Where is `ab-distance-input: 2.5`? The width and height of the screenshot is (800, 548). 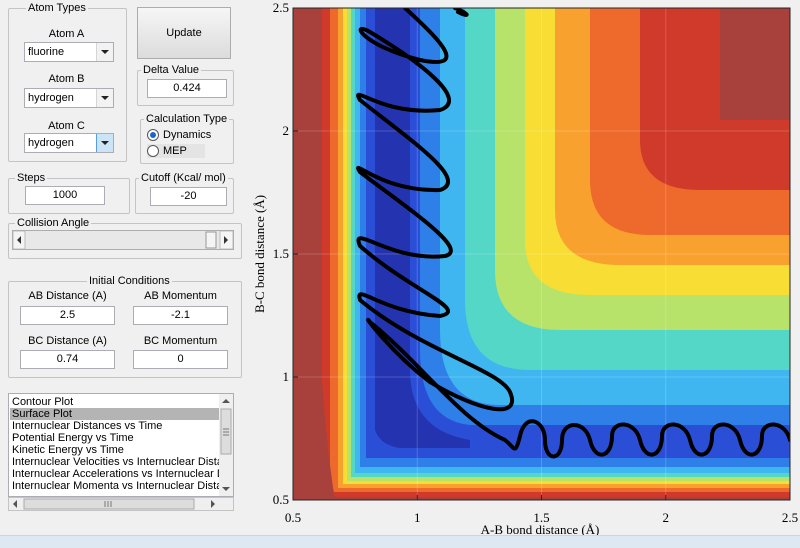
ab-distance-input: 2.5 is located at coordinates (67, 315).